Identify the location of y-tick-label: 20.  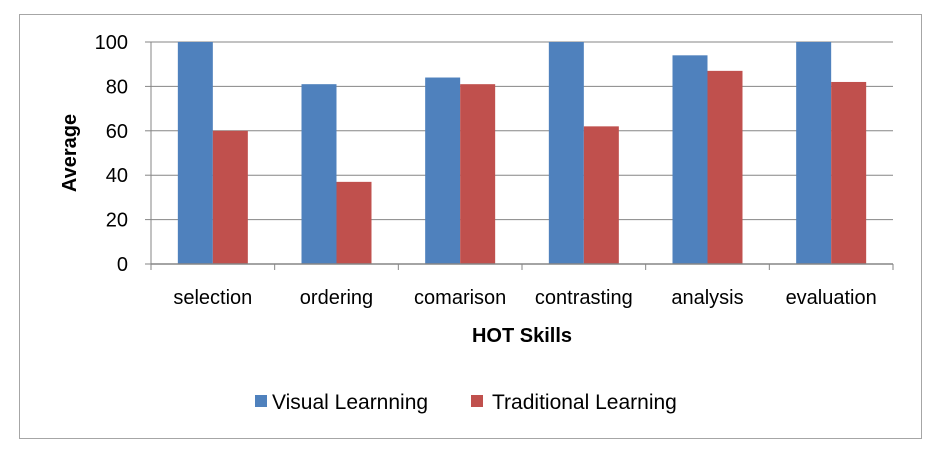
(117, 221).